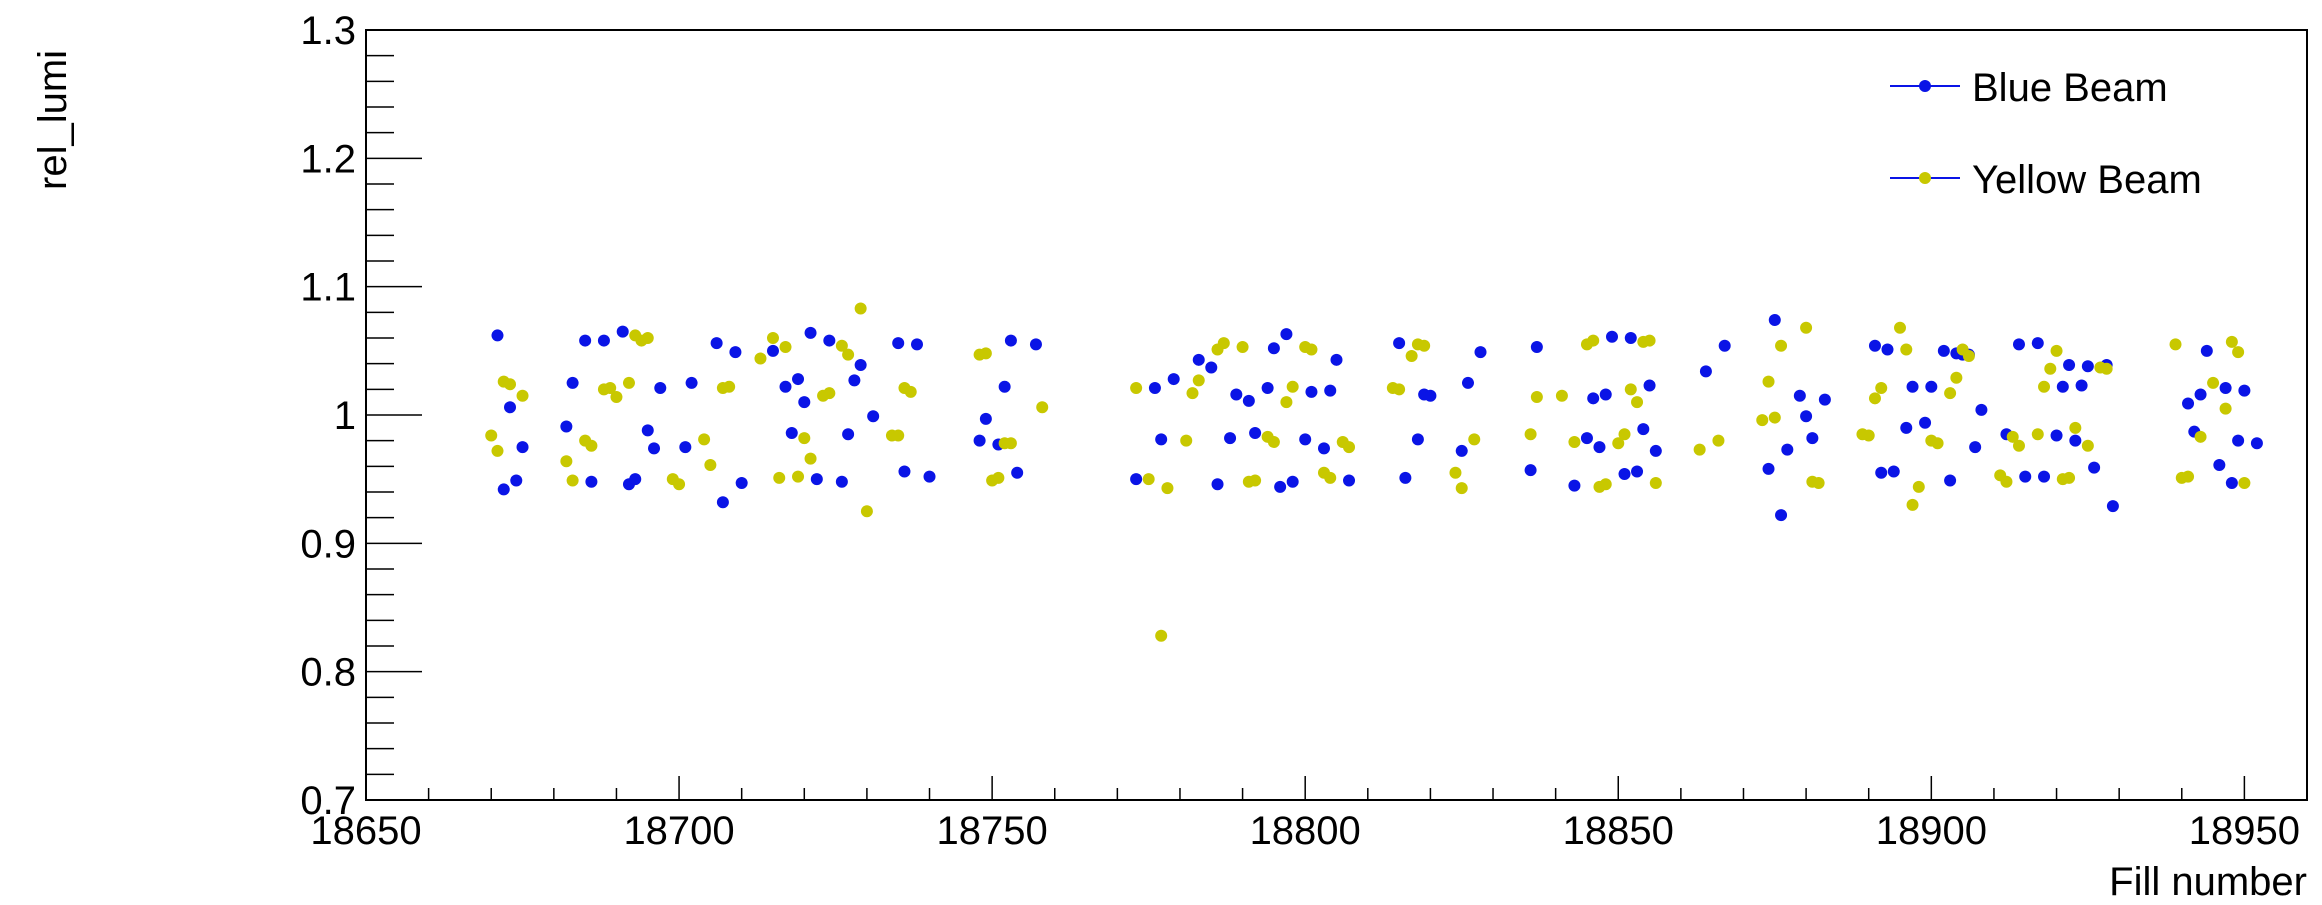 Image resolution: width=2322 pixels, height=905 pixels. Describe the element at coordinates (1931, 831) in the screenshot. I see `x-tick-label: 18900` at that location.